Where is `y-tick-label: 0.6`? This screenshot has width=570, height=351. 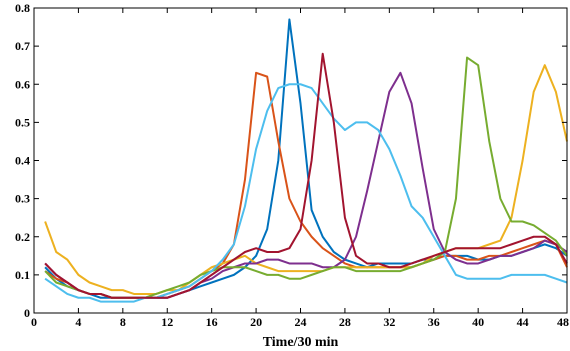
y-tick-label: 0.6 is located at coordinates (22, 84).